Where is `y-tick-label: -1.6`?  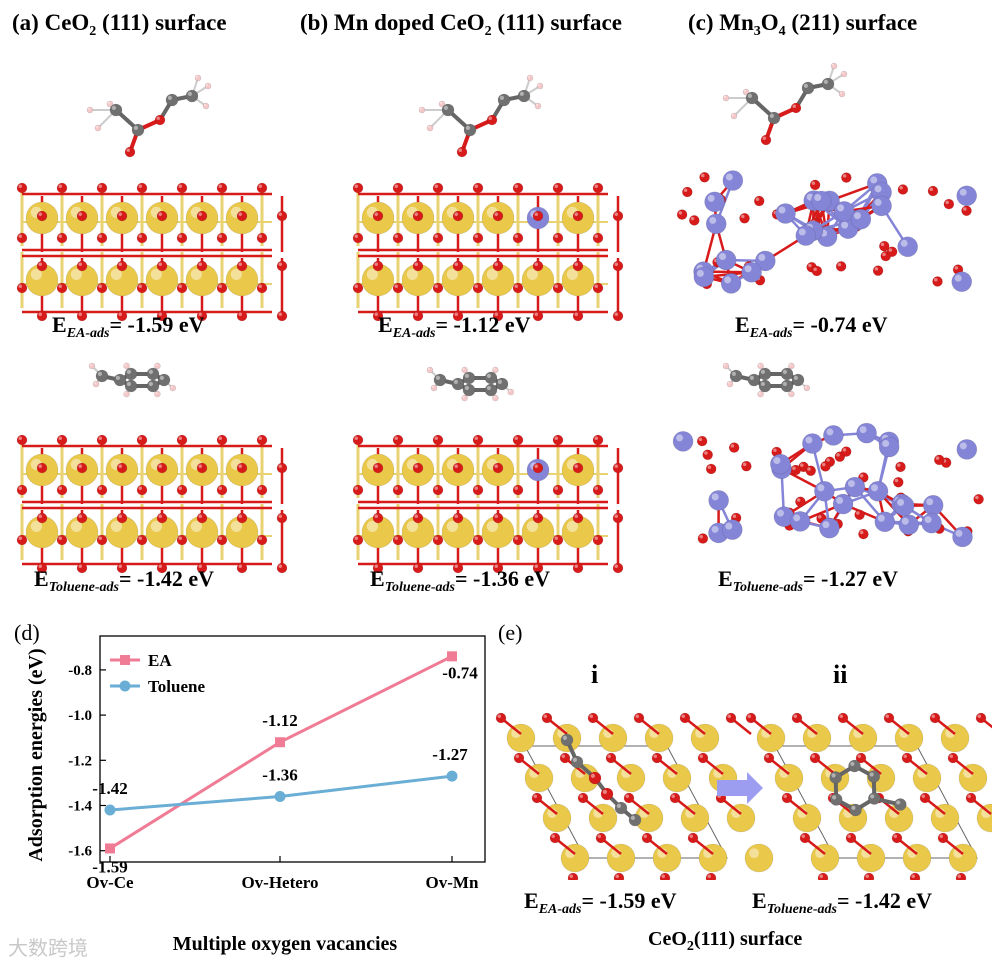 y-tick-label: -1.6 is located at coordinates (80, 852).